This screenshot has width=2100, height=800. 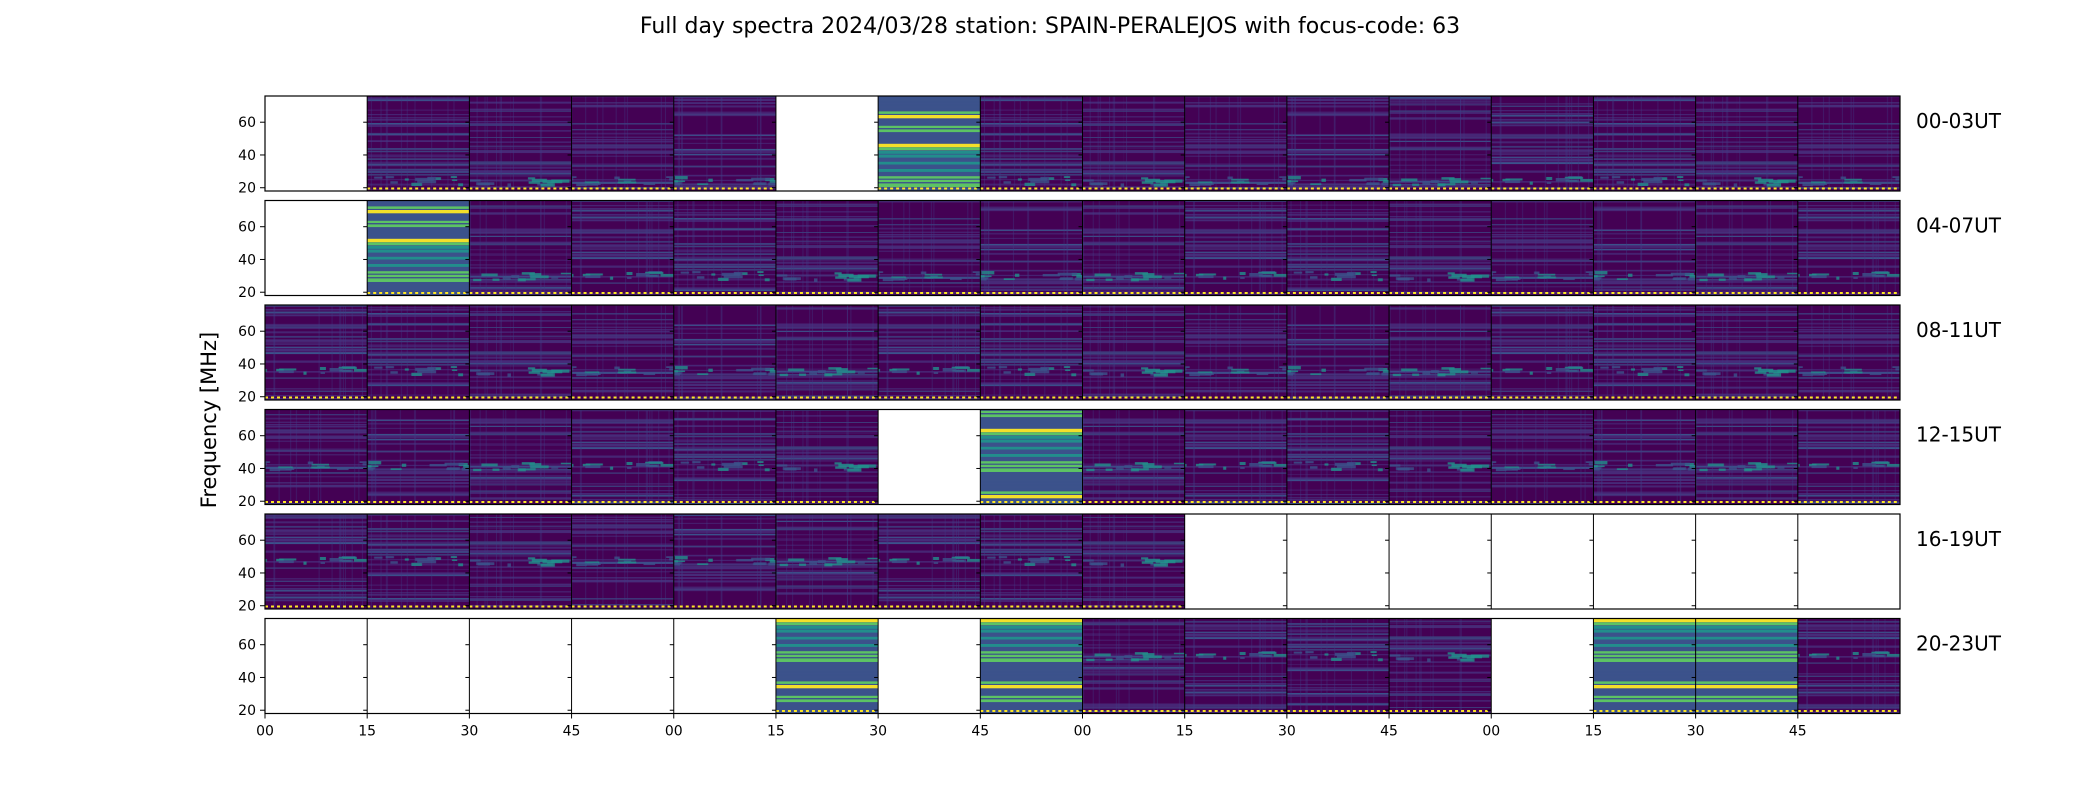 I want to click on row-16-19ut: 20 40 60 16-19UT, so click(x=1120, y=564).